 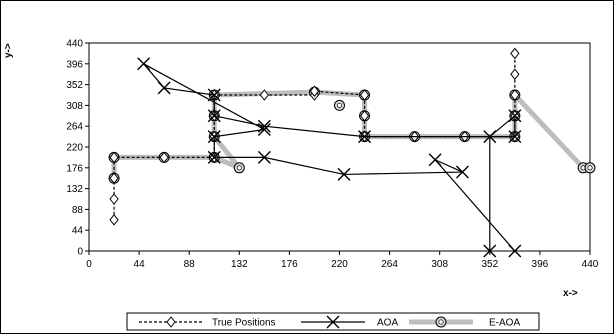 I want to click on legend-item: True Positions, so click(x=207, y=322).